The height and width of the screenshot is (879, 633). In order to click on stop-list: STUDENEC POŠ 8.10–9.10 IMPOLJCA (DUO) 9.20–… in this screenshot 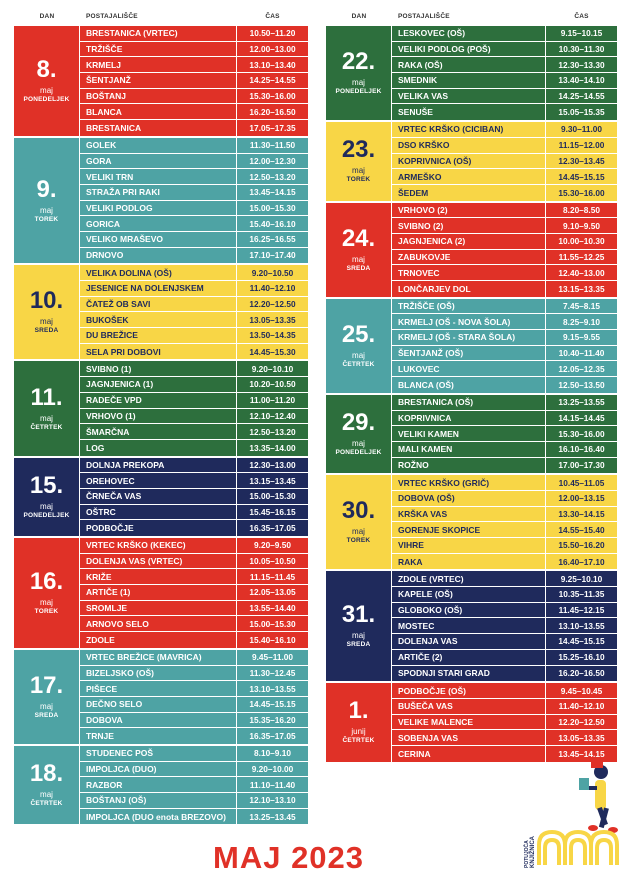, I will do `click(194, 785)`.